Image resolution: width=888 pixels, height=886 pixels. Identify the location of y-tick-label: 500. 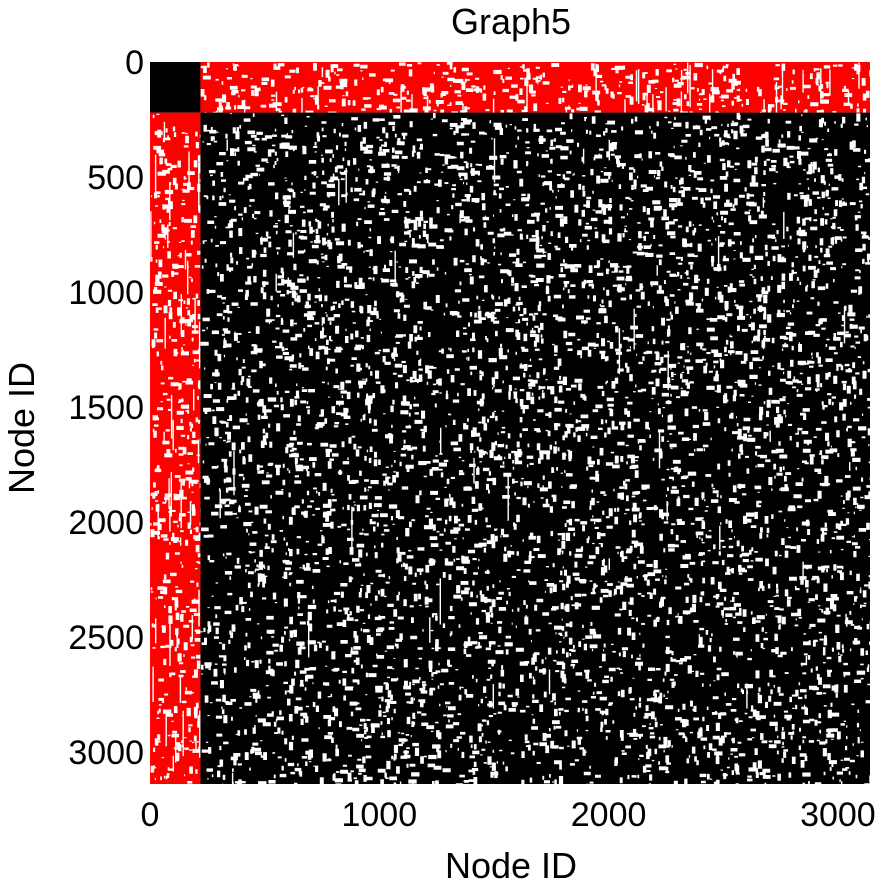
(115, 178).